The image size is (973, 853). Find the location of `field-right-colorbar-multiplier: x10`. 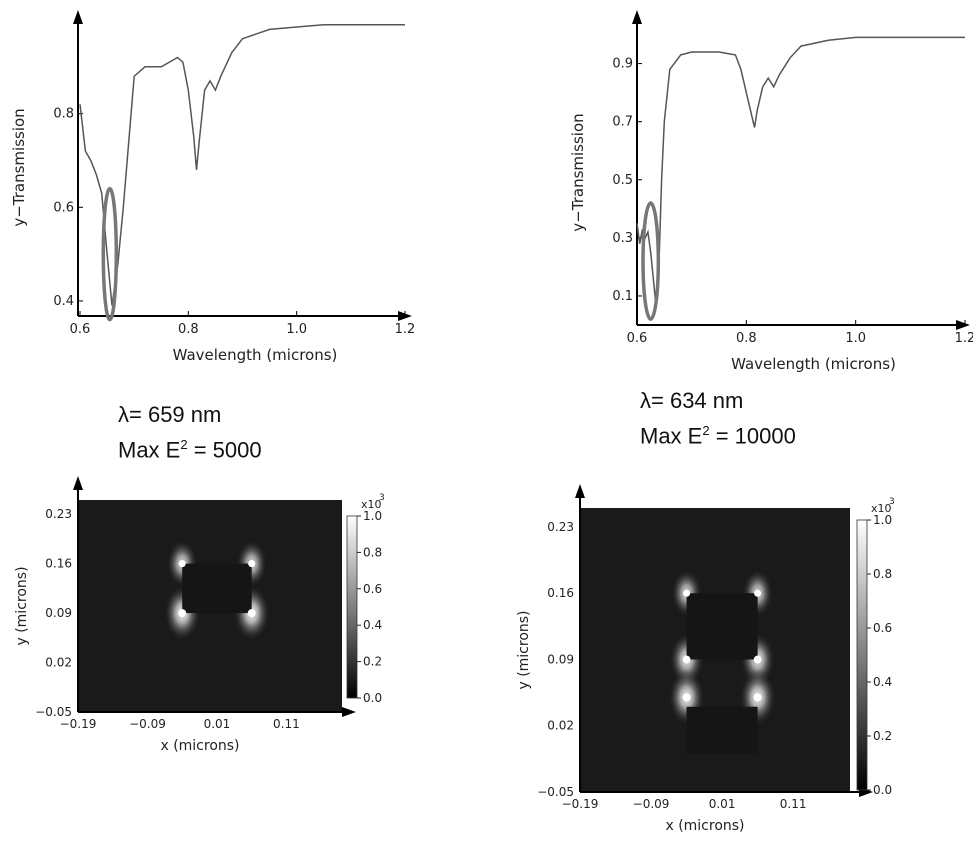

field-right-colorbar-multiplier: x10 is located at coordinates (881, 508).